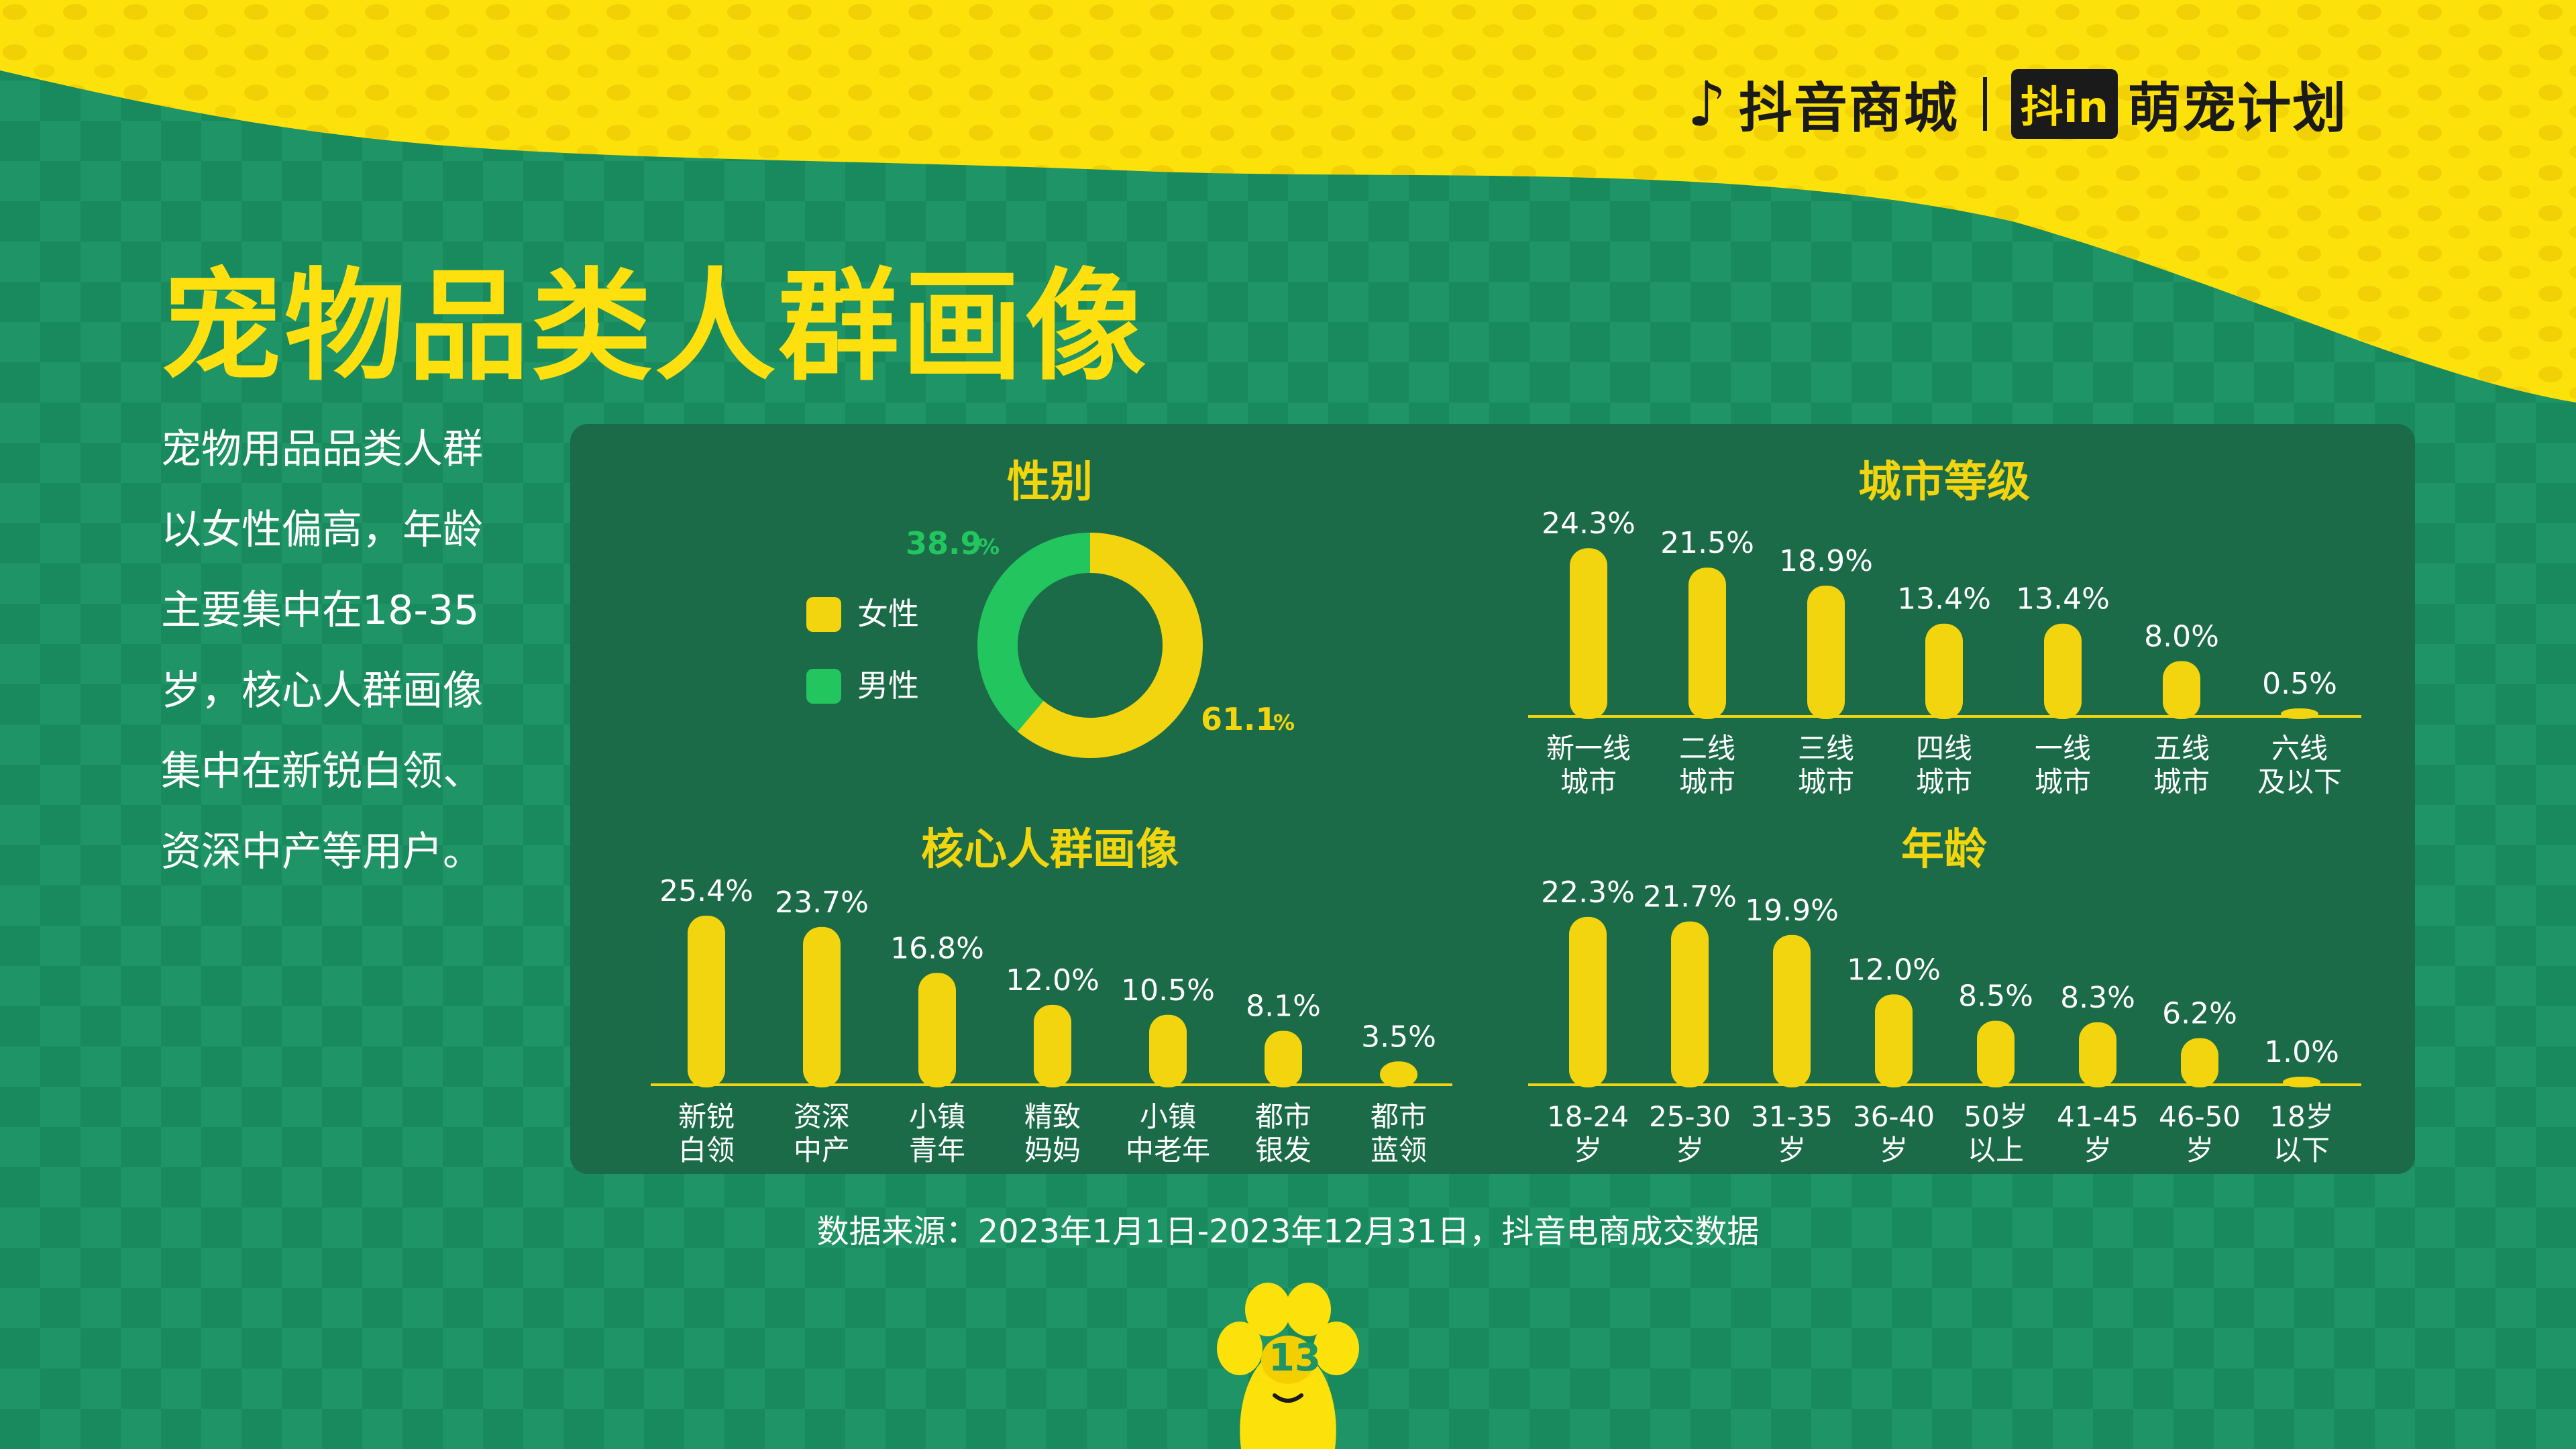  Describe the element at coordinates (1168, 990) in the screenshot. I see `core-value-4: 10.5%` at that location.